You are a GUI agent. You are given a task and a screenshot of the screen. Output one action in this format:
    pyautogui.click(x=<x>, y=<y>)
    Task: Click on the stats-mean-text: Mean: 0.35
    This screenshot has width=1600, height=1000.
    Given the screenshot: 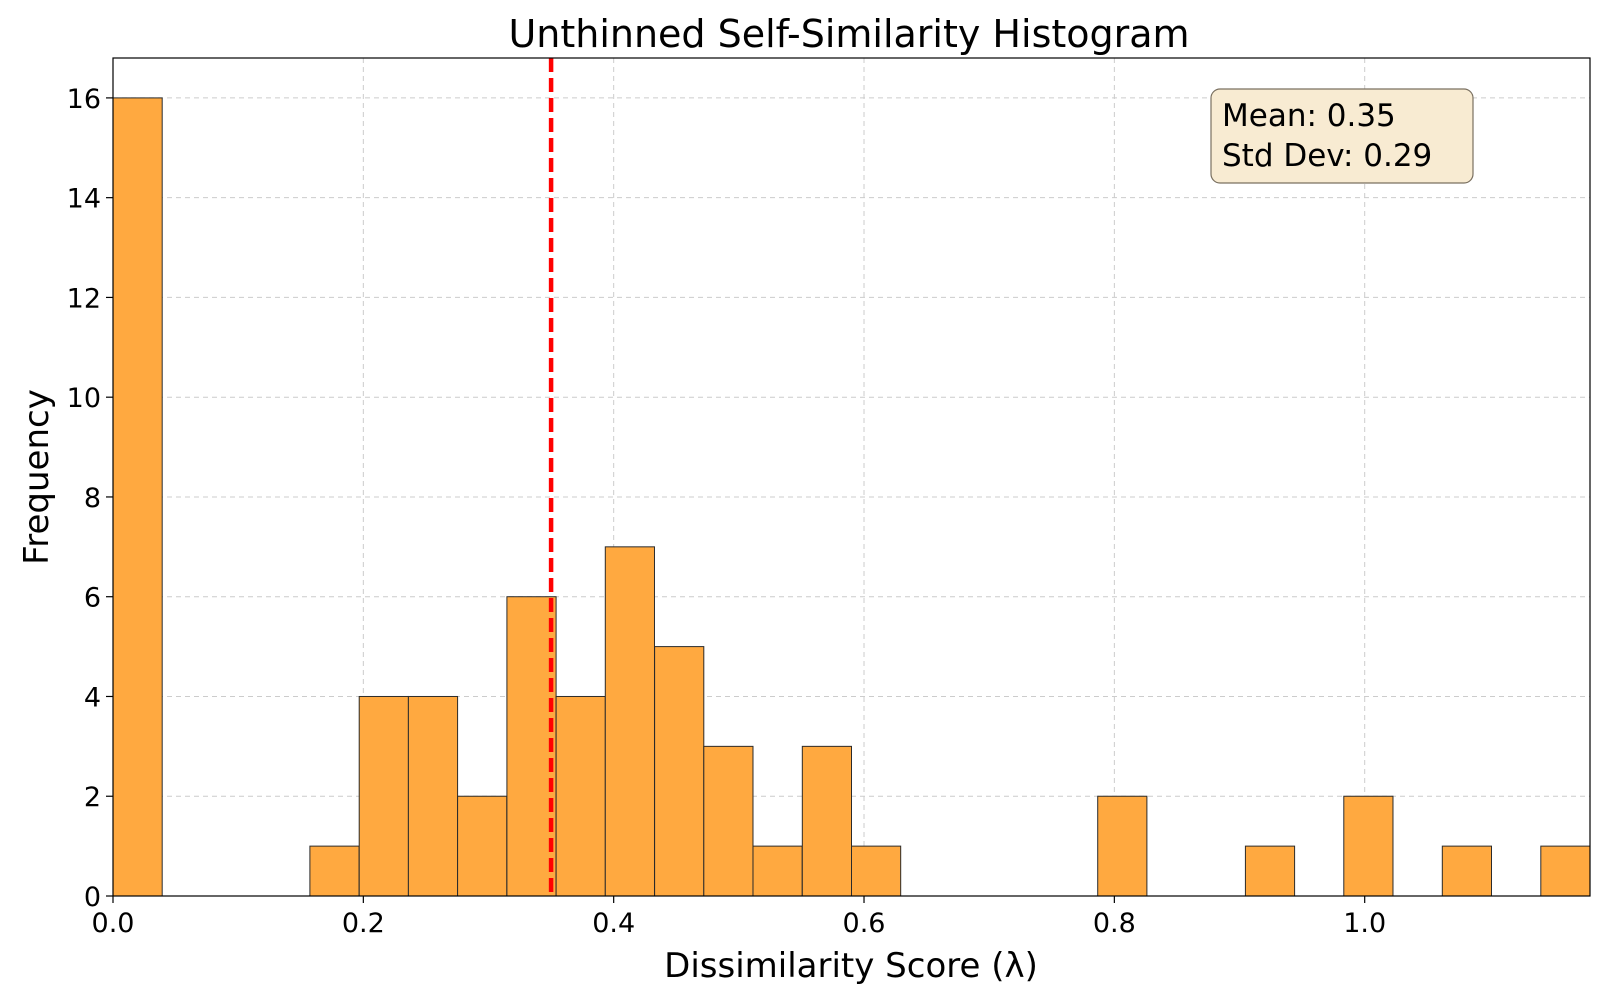 What is the action you would take?
    pyautogui.click(x=1309, y=116)
    